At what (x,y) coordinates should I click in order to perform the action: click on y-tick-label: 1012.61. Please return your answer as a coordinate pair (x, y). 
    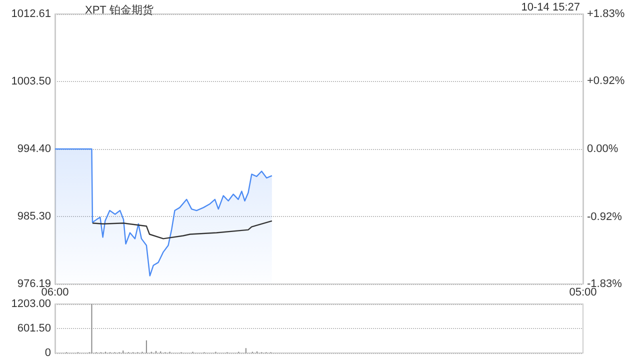
    Looking at the image, I should click on (31, 14).